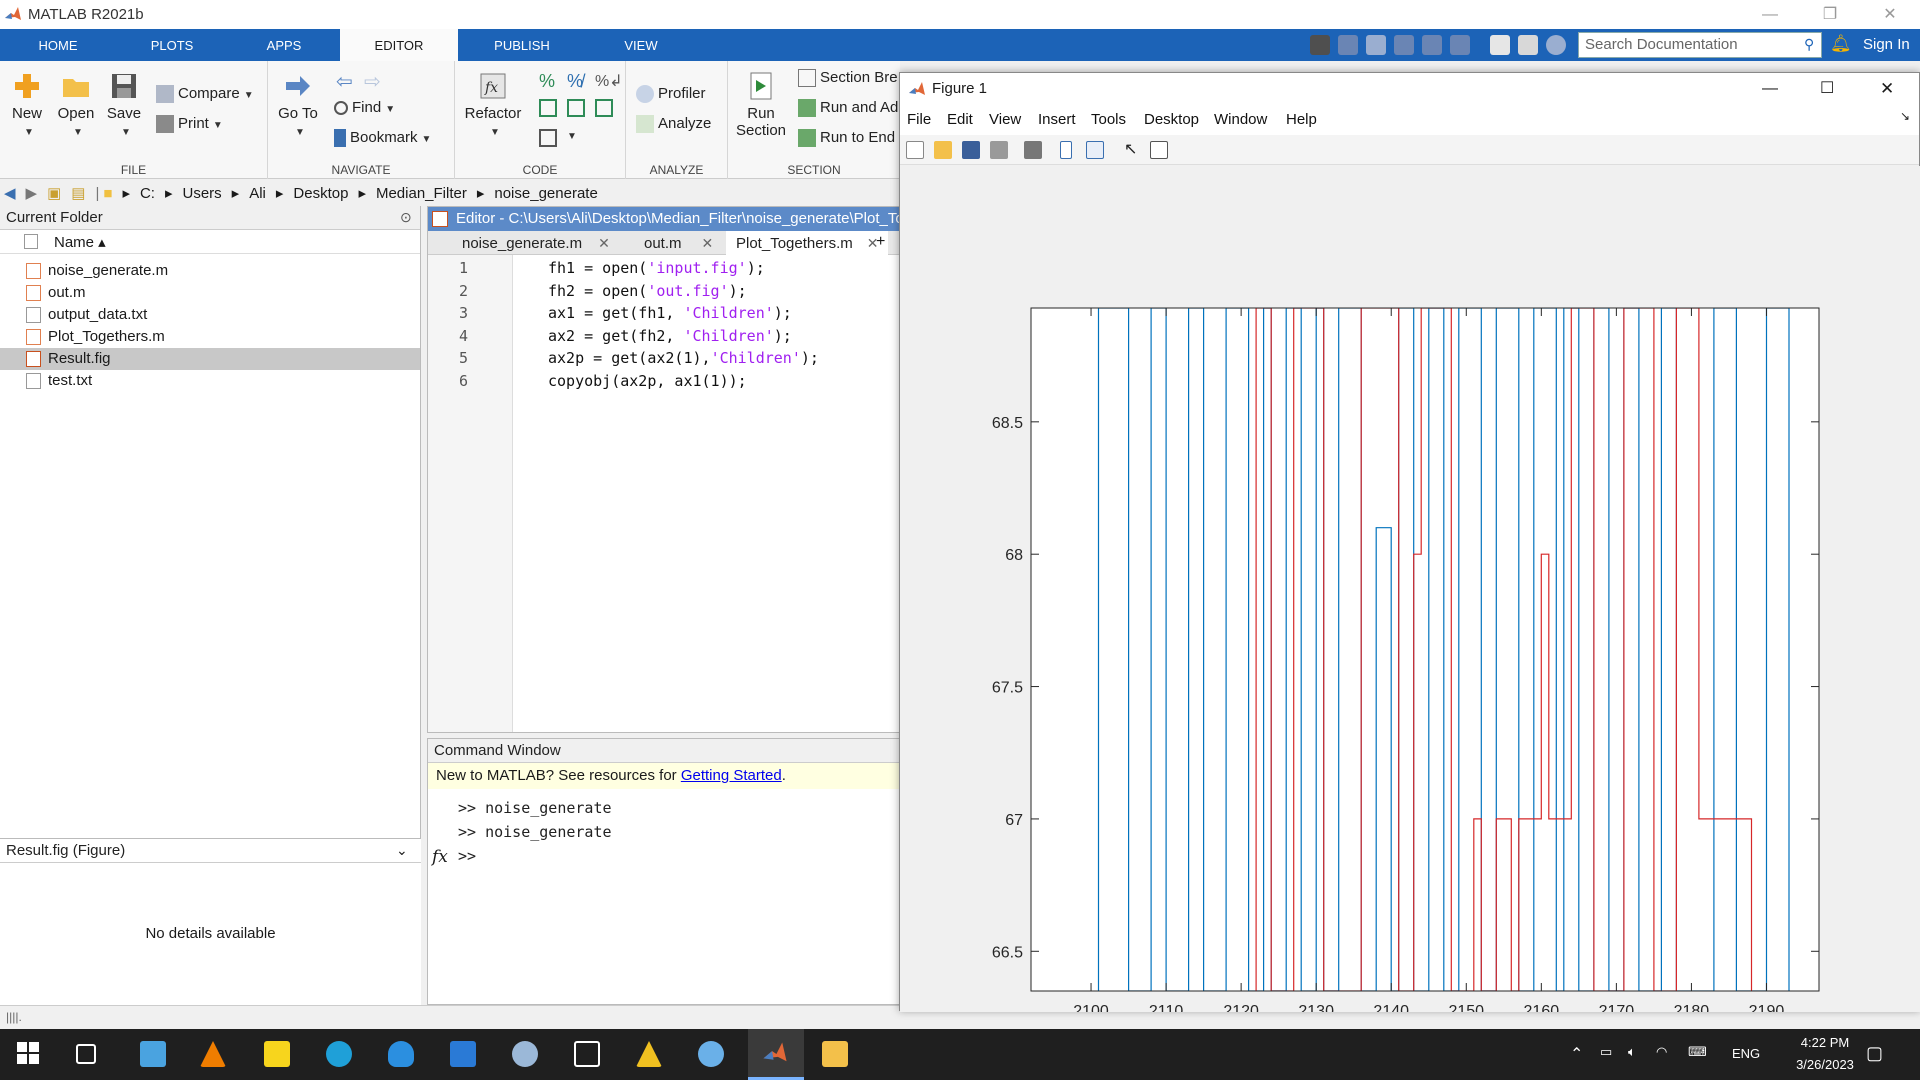 The height and width of the screenshot is (1080, 1920). What do you see at coordinates (1404, 45) in the screenshot?
I see `paste-icon` at bounding box center [1404, 45].